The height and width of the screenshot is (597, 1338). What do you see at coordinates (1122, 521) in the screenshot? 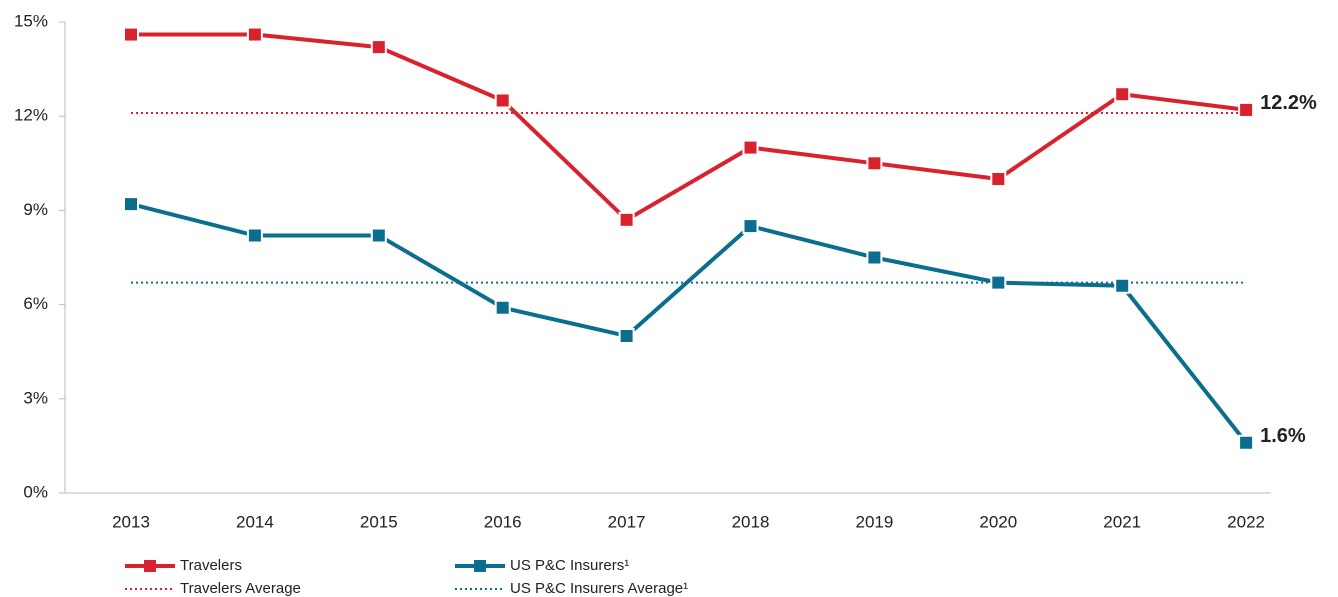
I see `x-tick-label: 2021` at bounding box center [1122, 521].